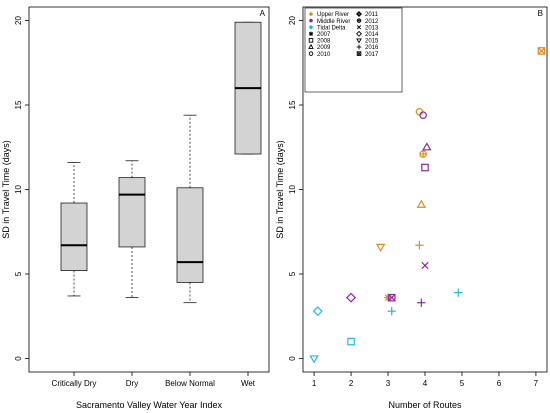 This screenshot has width=550, height=413. What do you see at coordinates (263, 13) in the screenshot?
I see `panel-a-label: A` at bounding box center [263, 13].